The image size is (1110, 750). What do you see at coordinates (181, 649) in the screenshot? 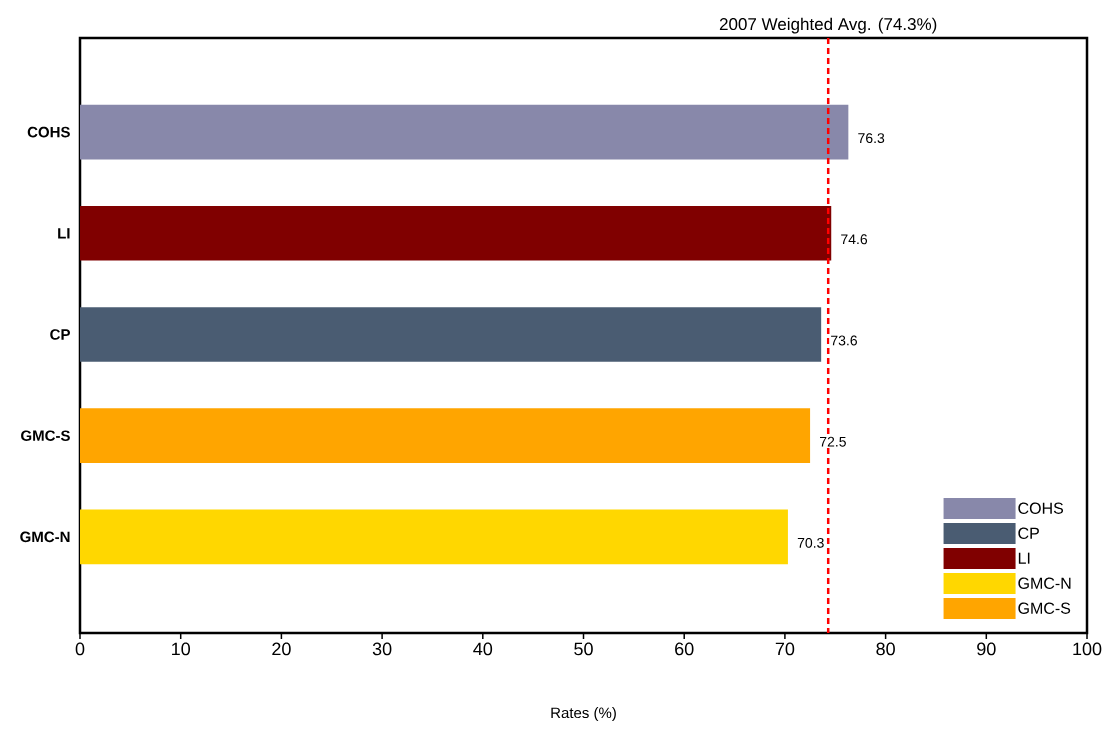
I see `x-tick-label: 10` at bounding box center [181, 649].